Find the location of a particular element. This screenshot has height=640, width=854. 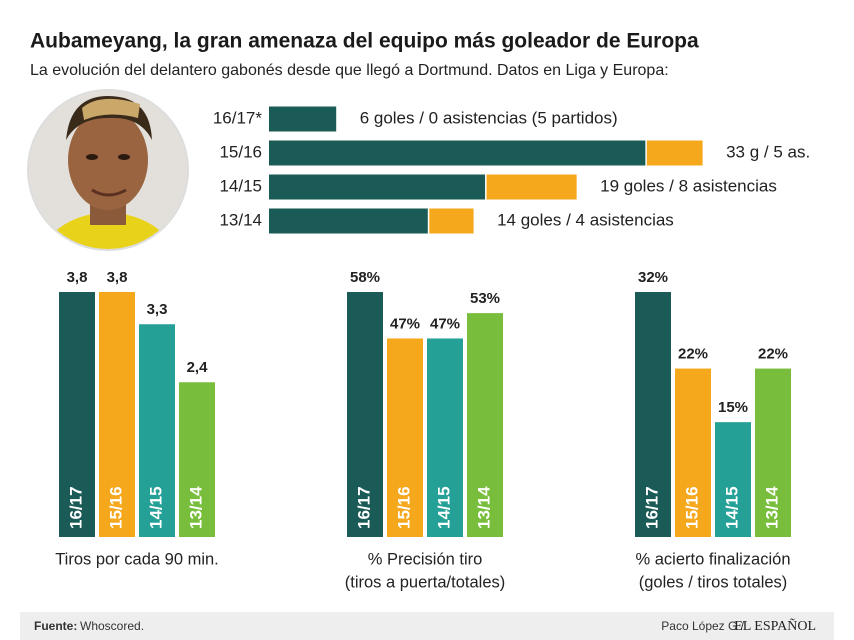

source: Whoscored. is located at coordinates (112, 626).